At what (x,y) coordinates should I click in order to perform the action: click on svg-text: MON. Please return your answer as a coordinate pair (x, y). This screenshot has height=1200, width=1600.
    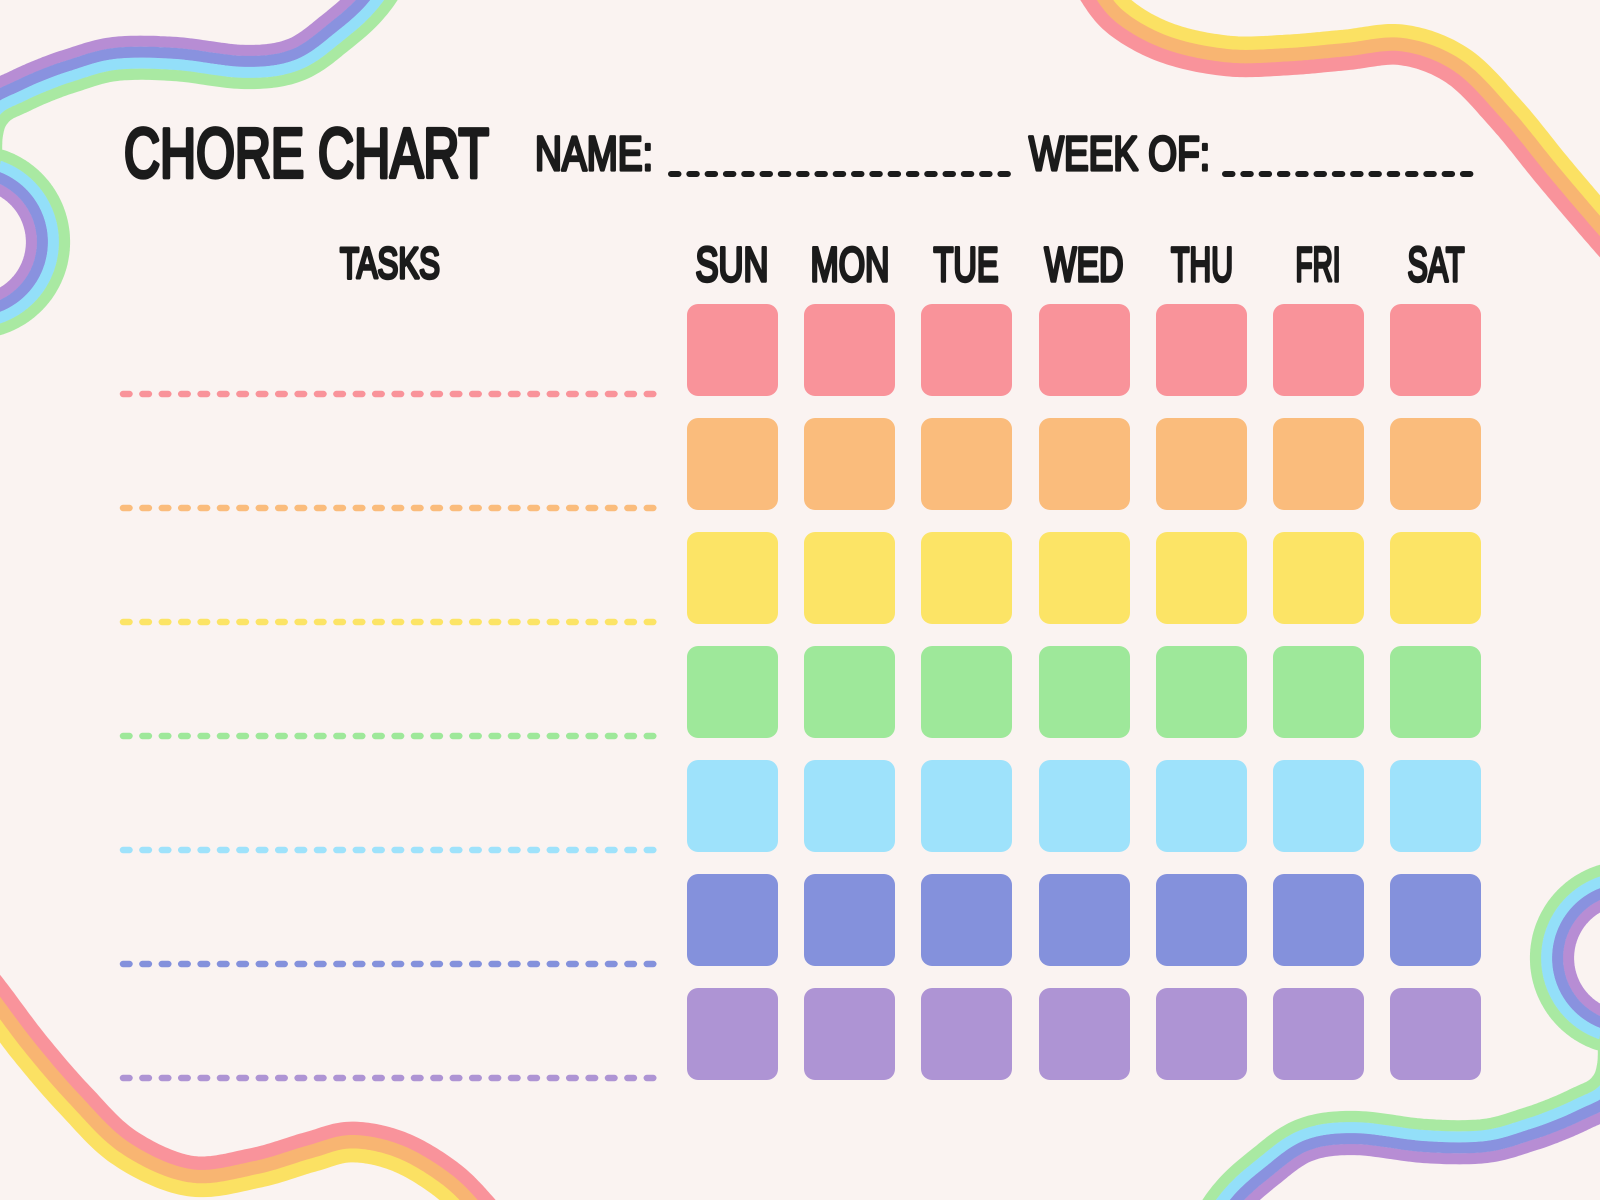
    Looking at the image, I should click on (850, 265).